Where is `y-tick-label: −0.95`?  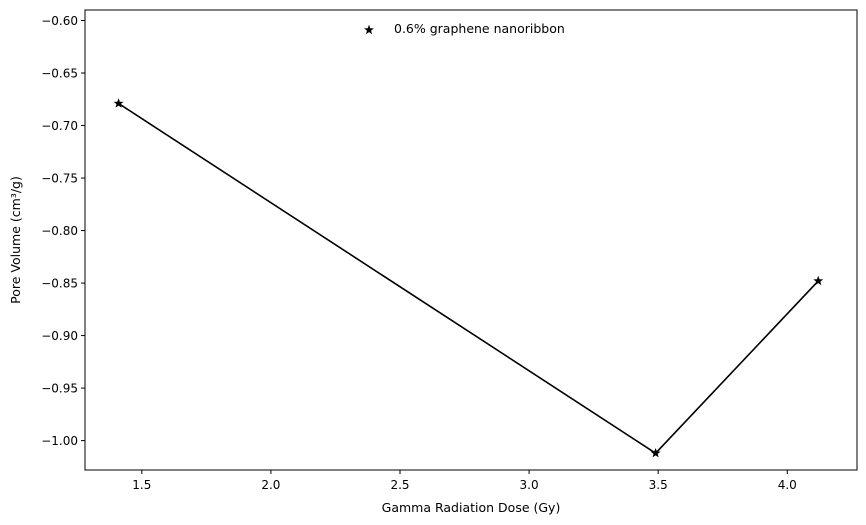
y-tick-label: −0.95 is located at coordinates (59, 389).